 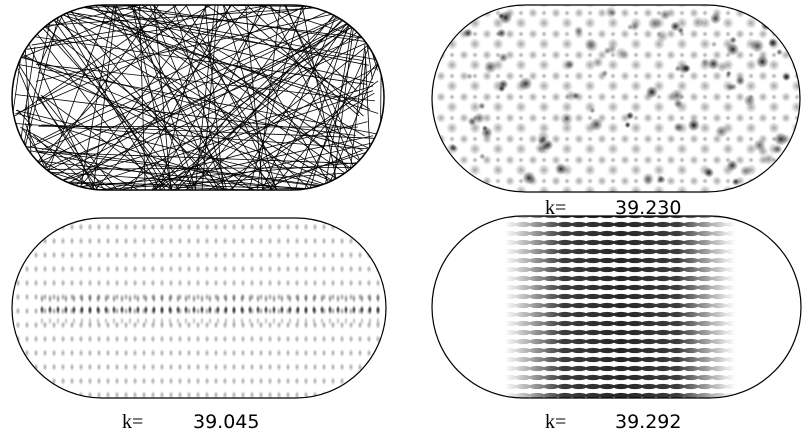 What do you see at coordinates (620, 307) in the screenshot?
I see `eigenstate-pattern` at bounding box center [620, 307].